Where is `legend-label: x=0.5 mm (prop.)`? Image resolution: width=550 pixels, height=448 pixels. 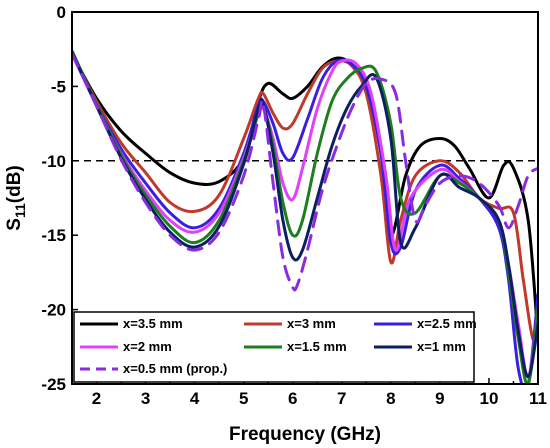
legend-label: x=0.5 mm (prop.) is located at coordinates (175, 368).